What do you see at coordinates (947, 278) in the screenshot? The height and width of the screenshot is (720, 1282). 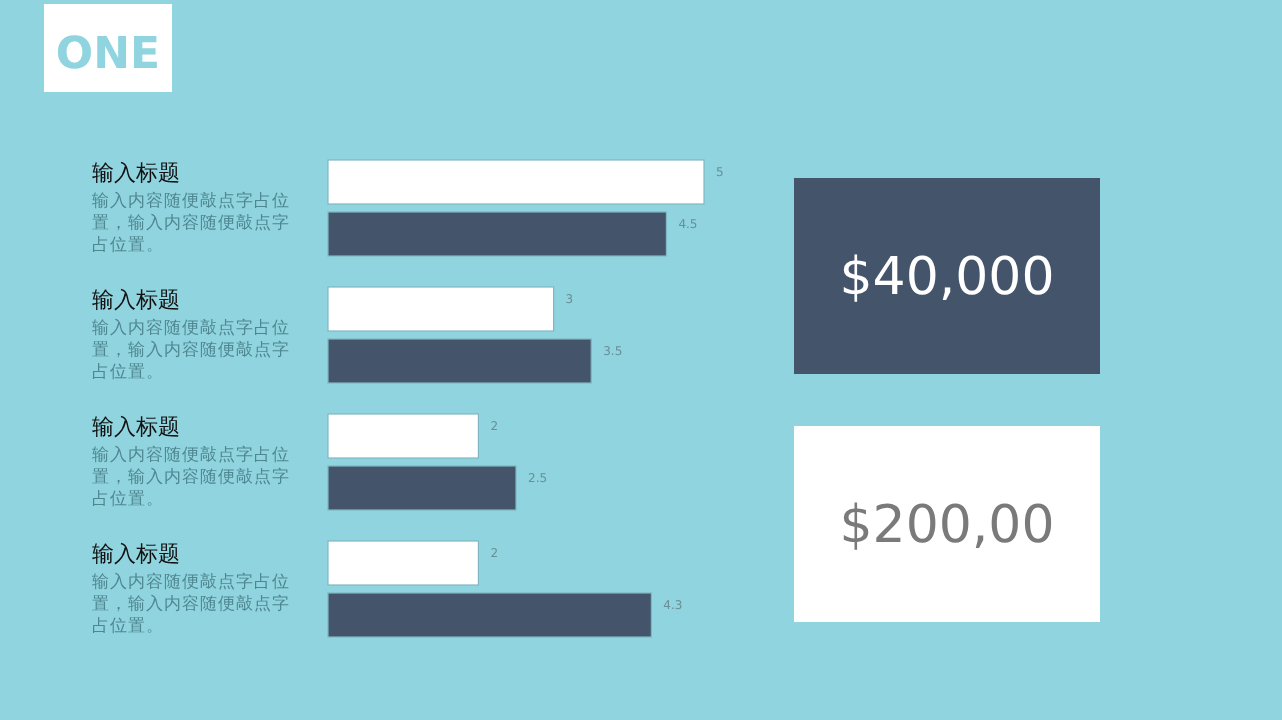 I see `text: $40,000` at bounding box center [947, 278].